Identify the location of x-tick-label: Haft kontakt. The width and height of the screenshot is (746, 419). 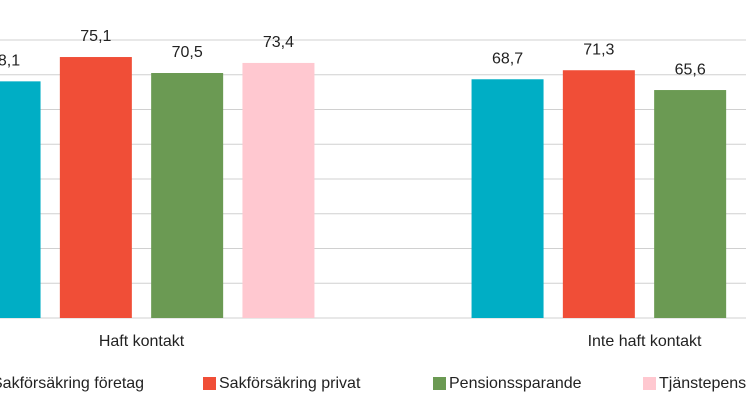
(142, 341).